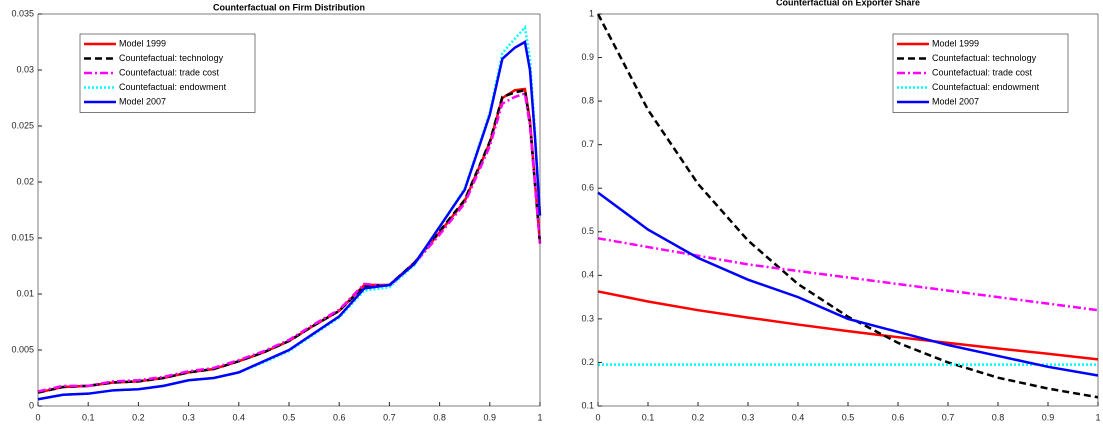 The width and height of the screenshot is (1103, 430). Describe the element at coordinates (587, 57) in the screenshot. I see `y-tick-label: 0.9` at that location.